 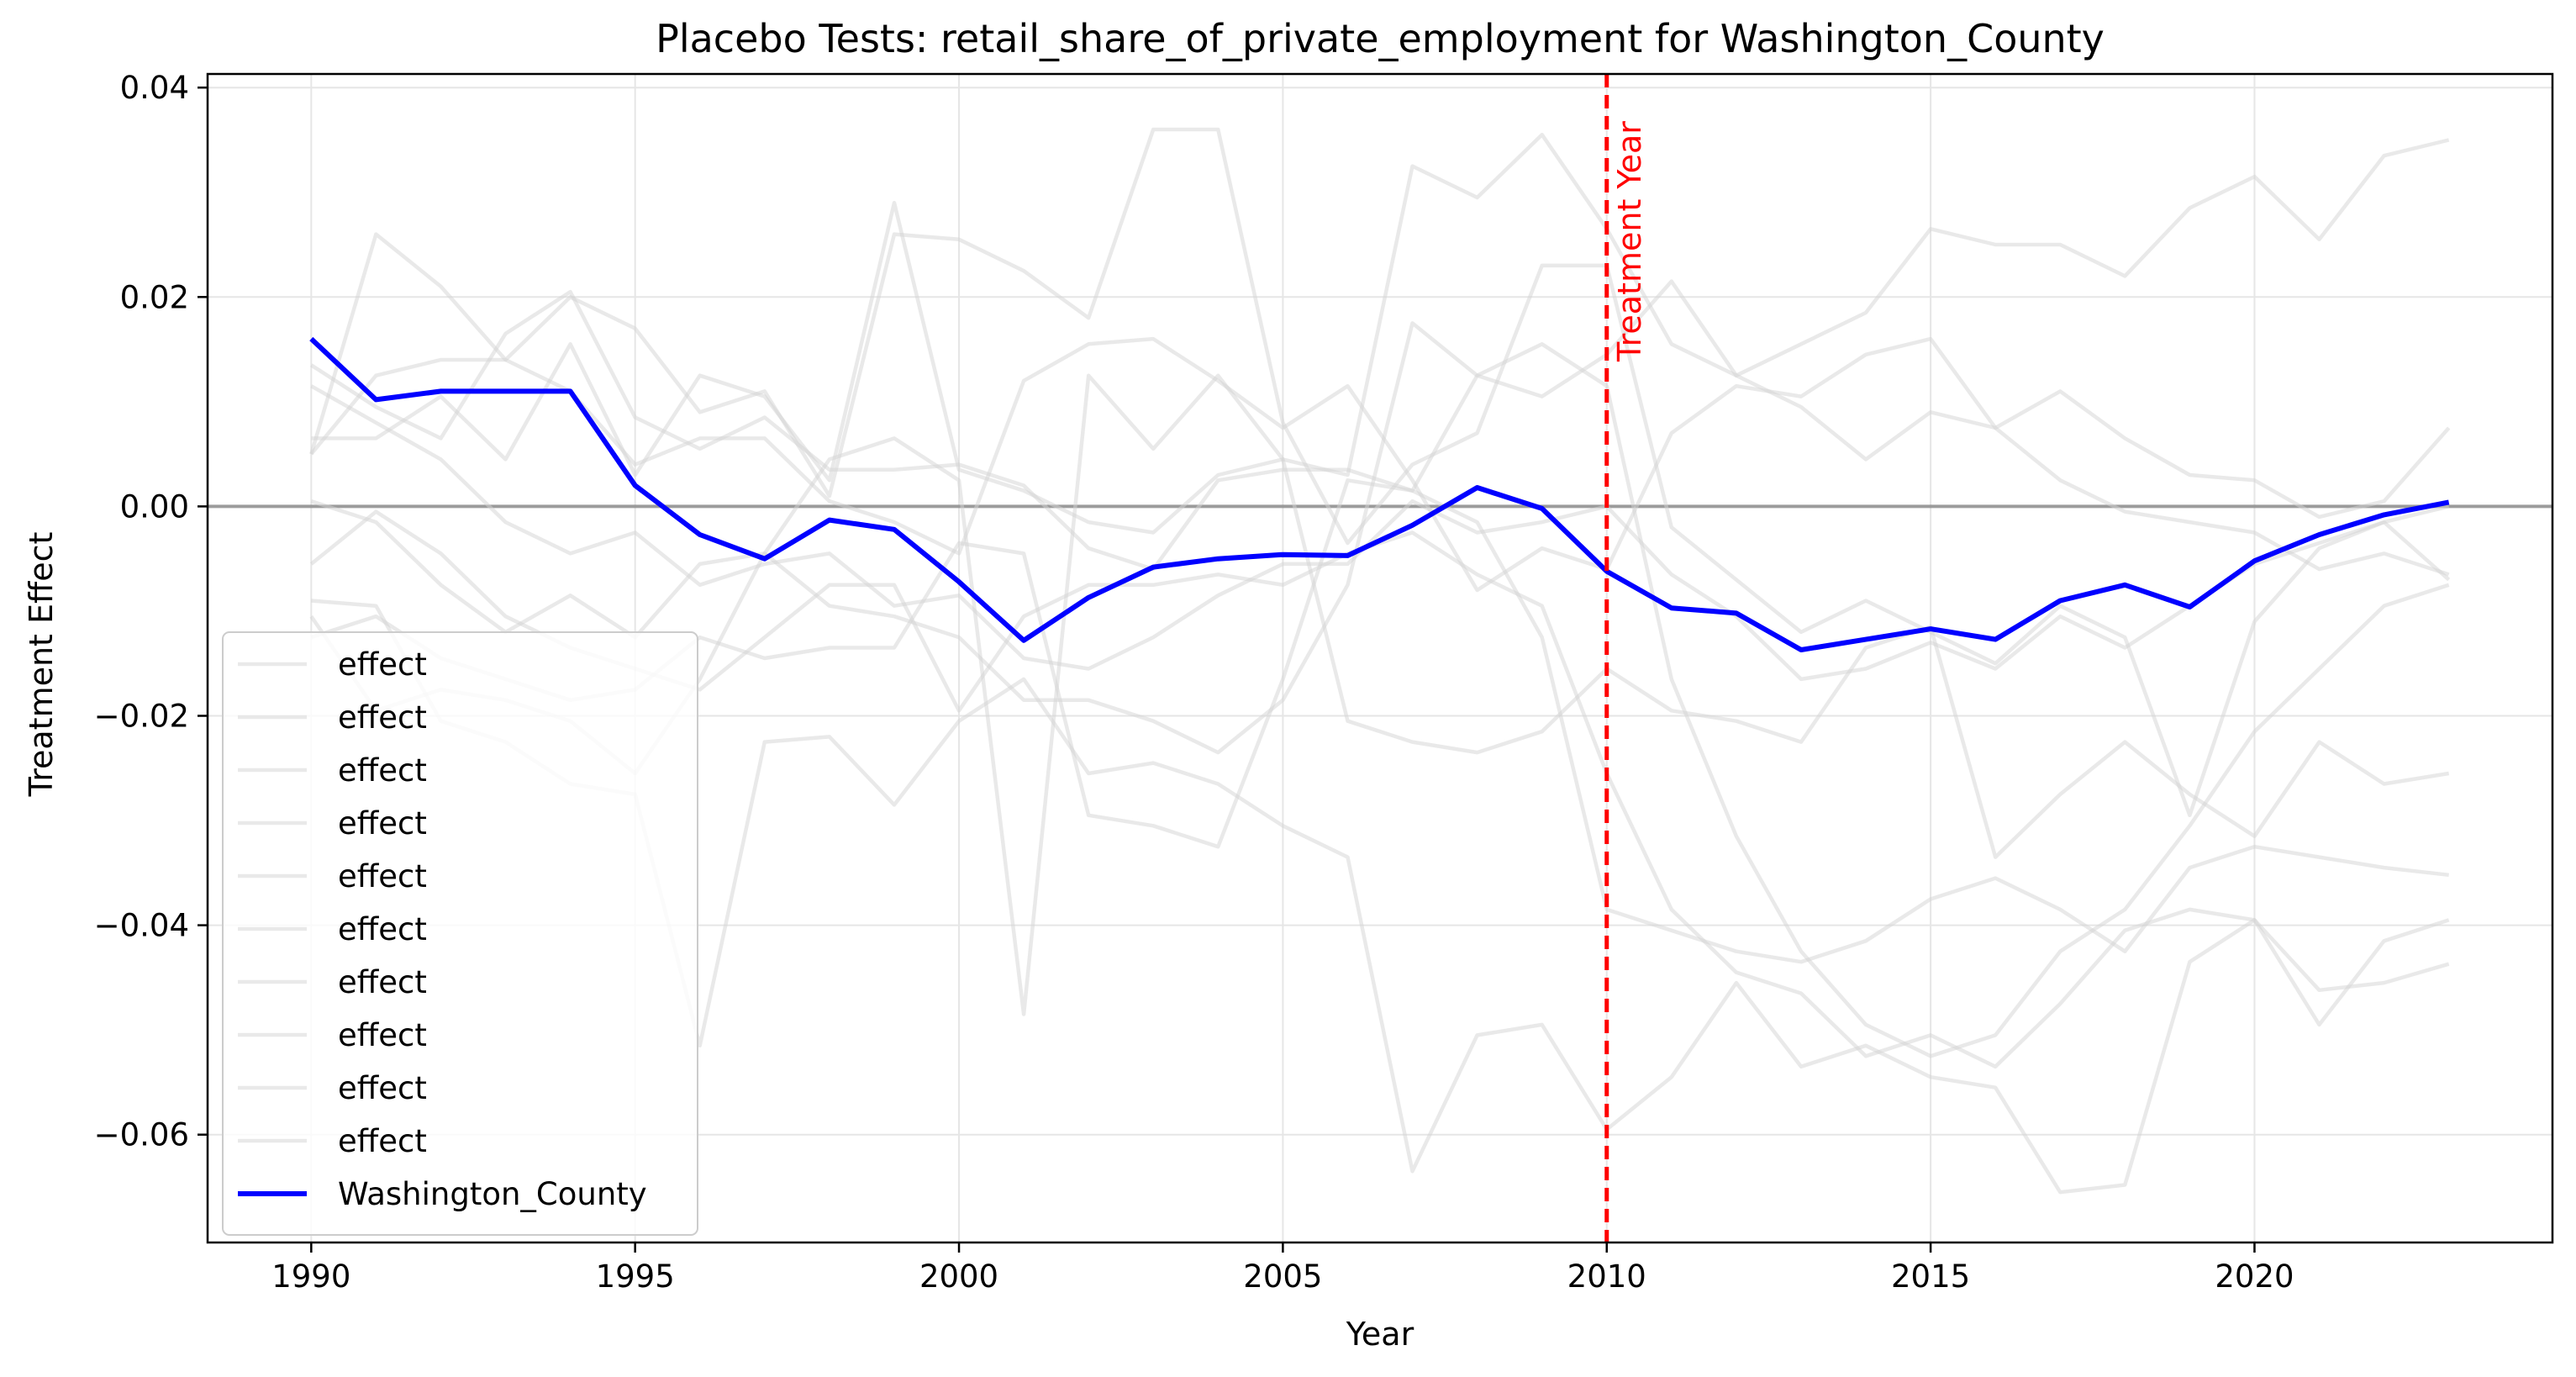 What do you see at coordinates (1606, 1276) in the screenshot?
I see `x-tick-label: 2010` at bounding box center [1606, 1276].